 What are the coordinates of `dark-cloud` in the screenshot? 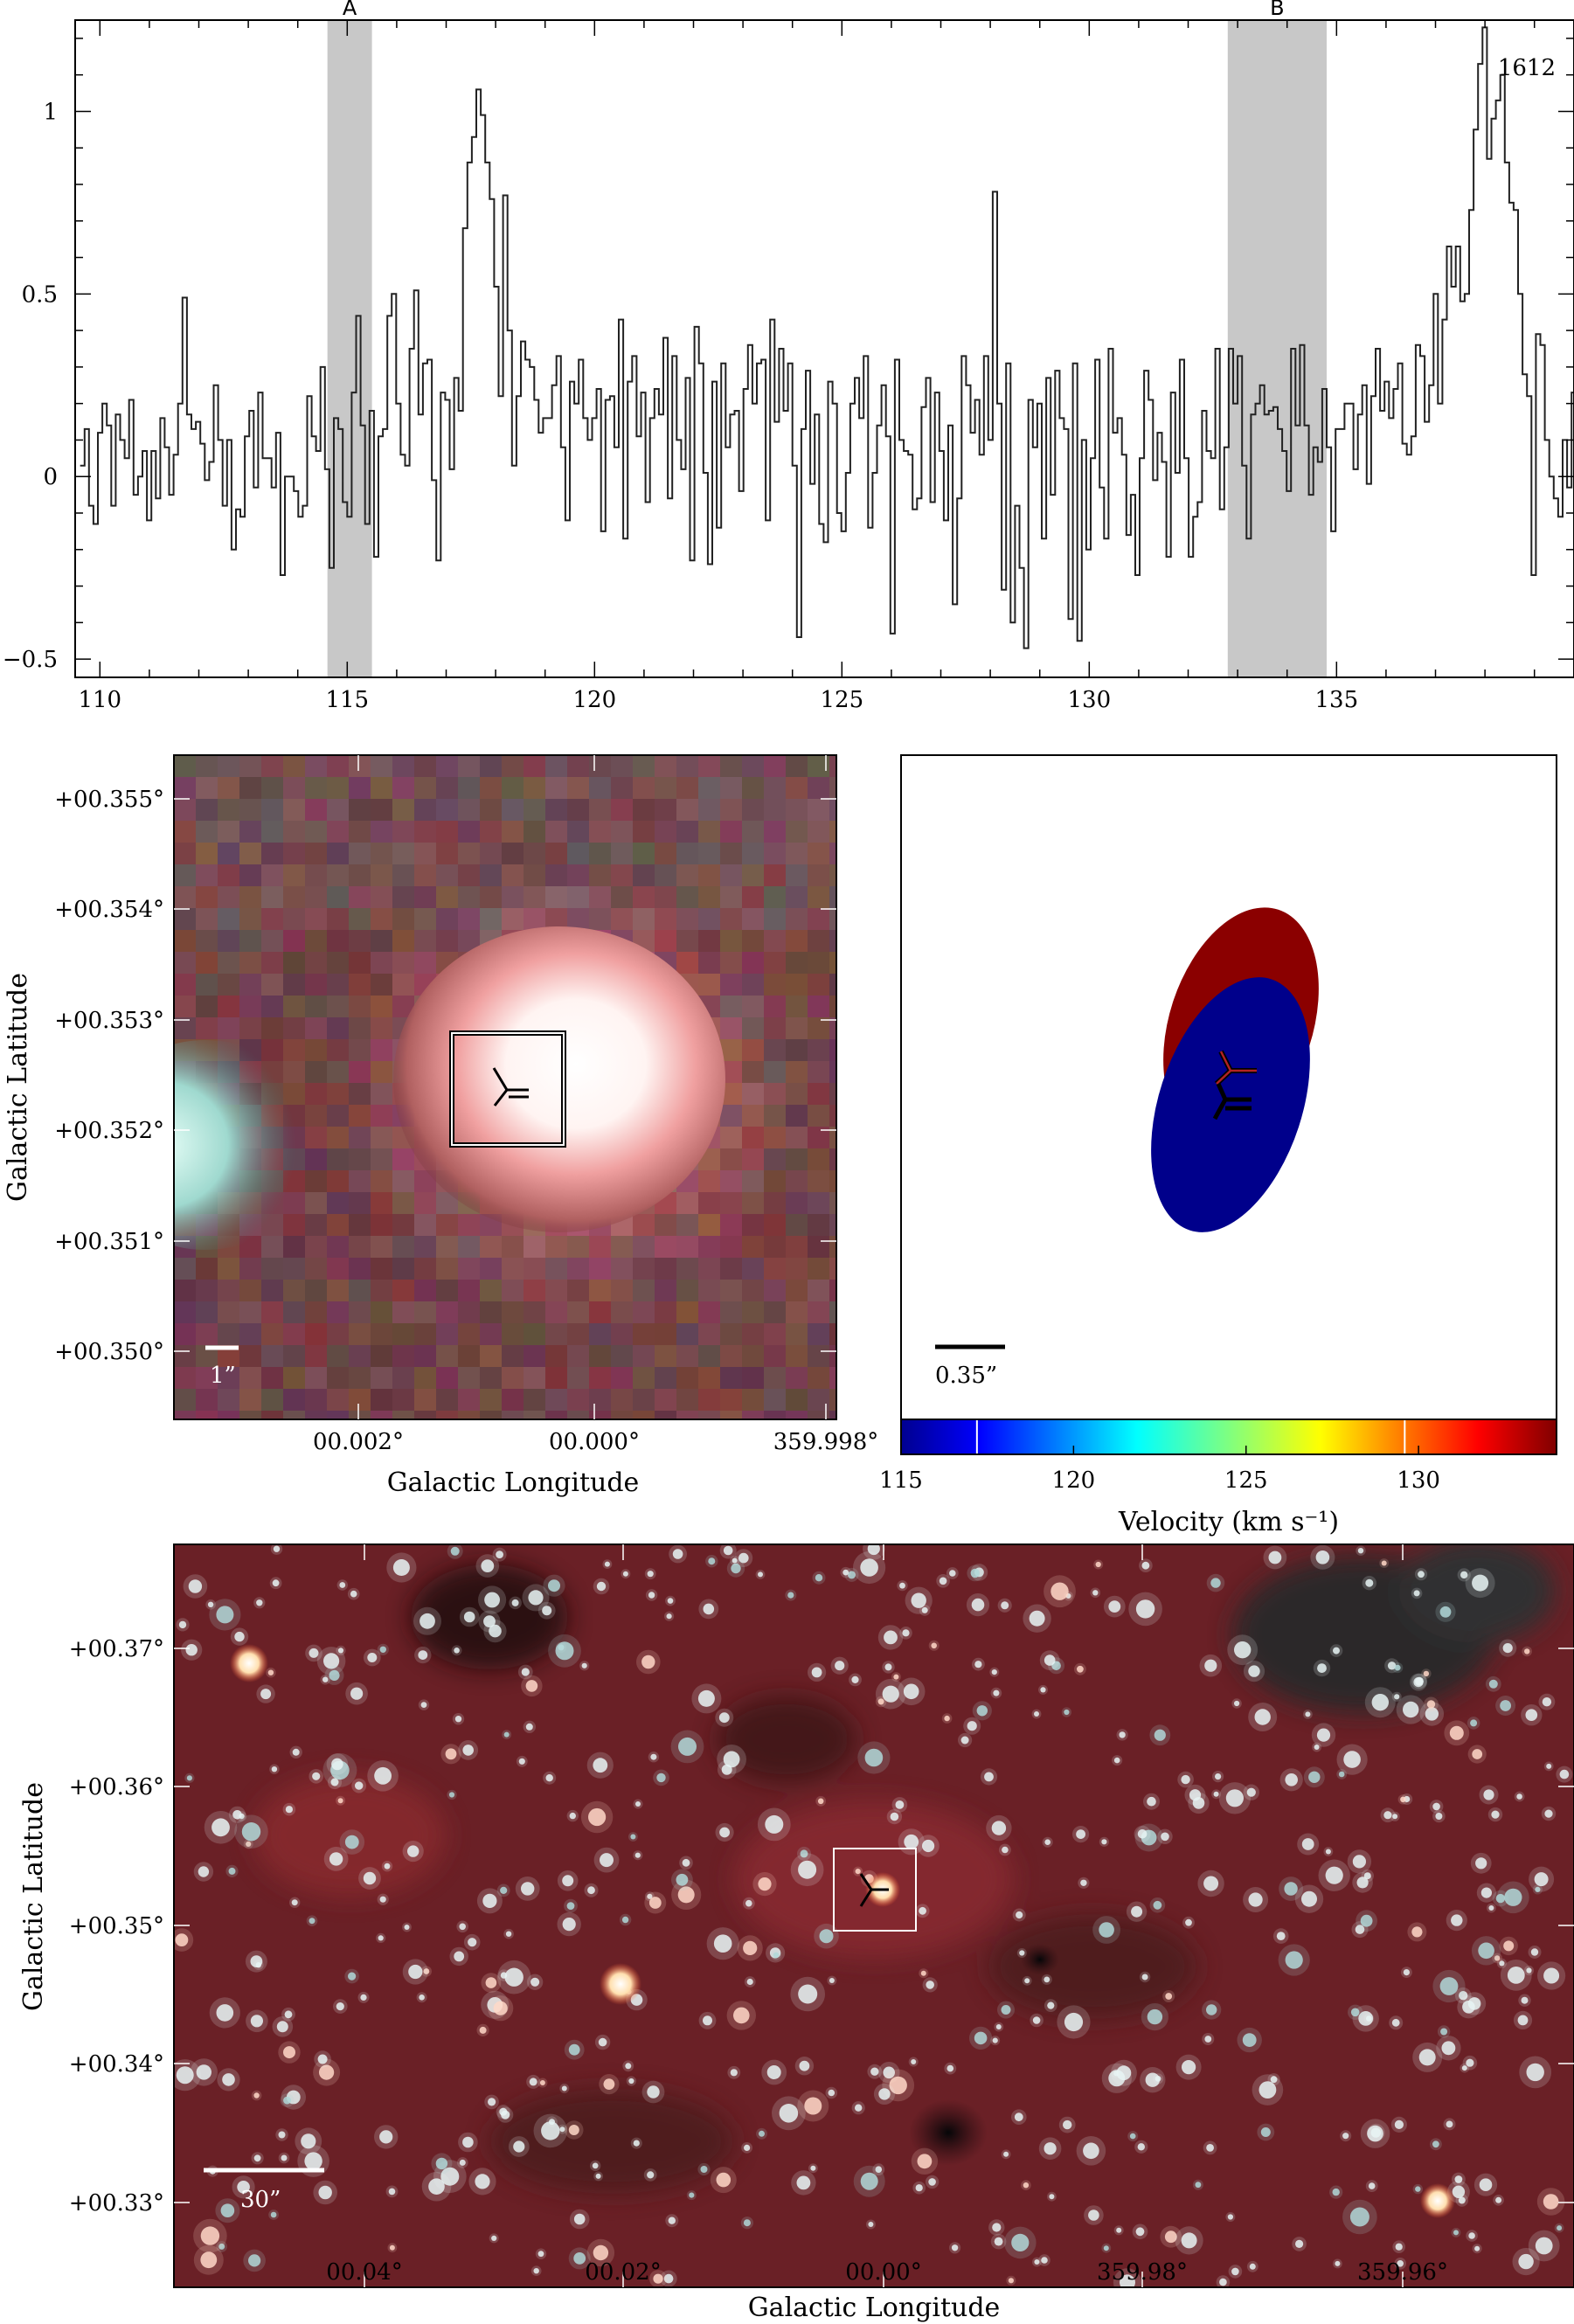 It's located at (949, 2132).